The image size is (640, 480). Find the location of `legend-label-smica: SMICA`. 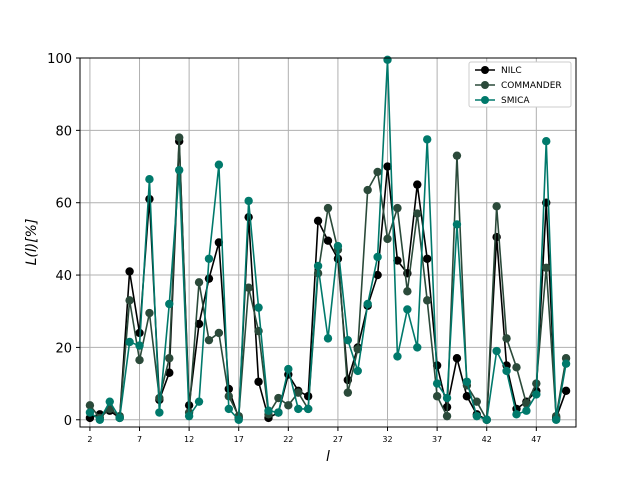

legend-label-smica: SMICA is located at coordinates (515, 101).